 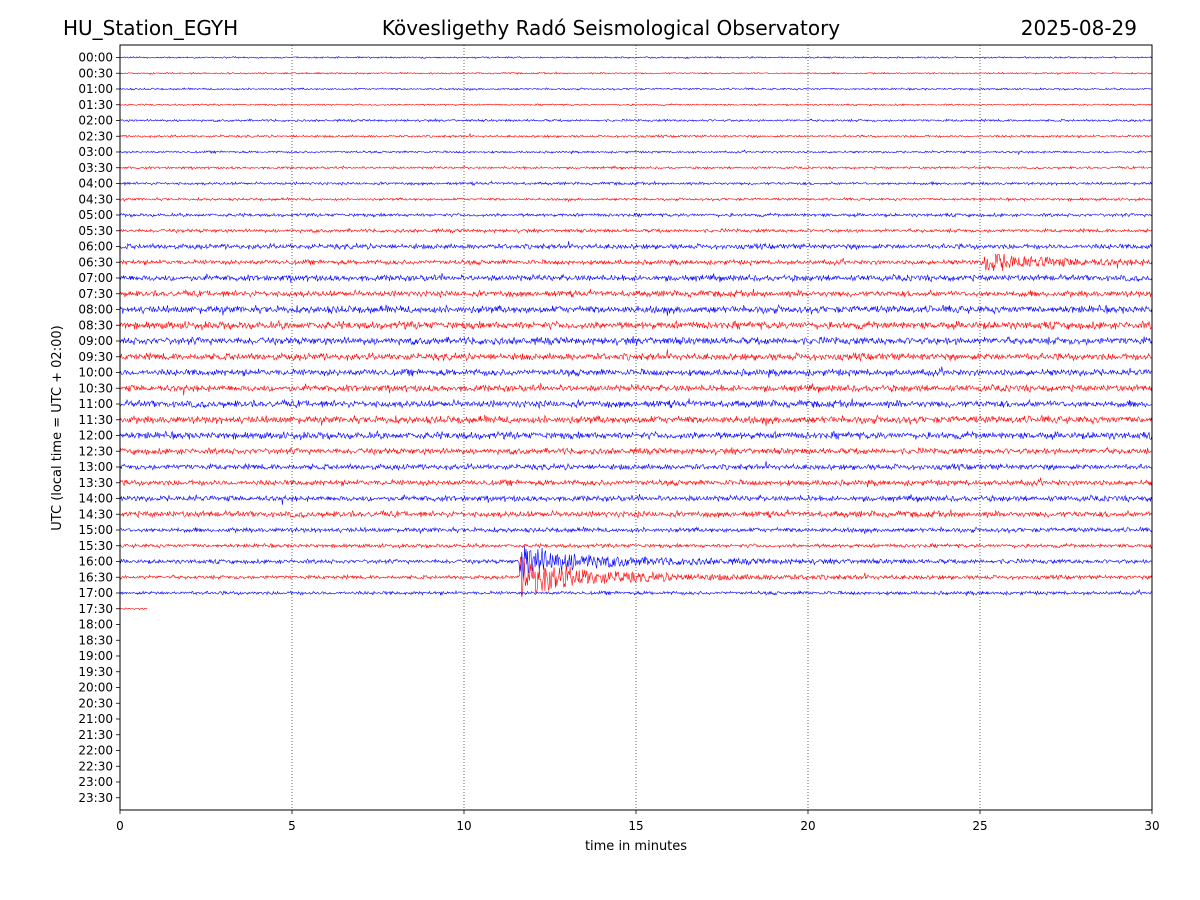 What do you see at coordinates (95, 184) in the screenshot?
I see `y-tick-label: 04:00` at bounding box center [95, 184].